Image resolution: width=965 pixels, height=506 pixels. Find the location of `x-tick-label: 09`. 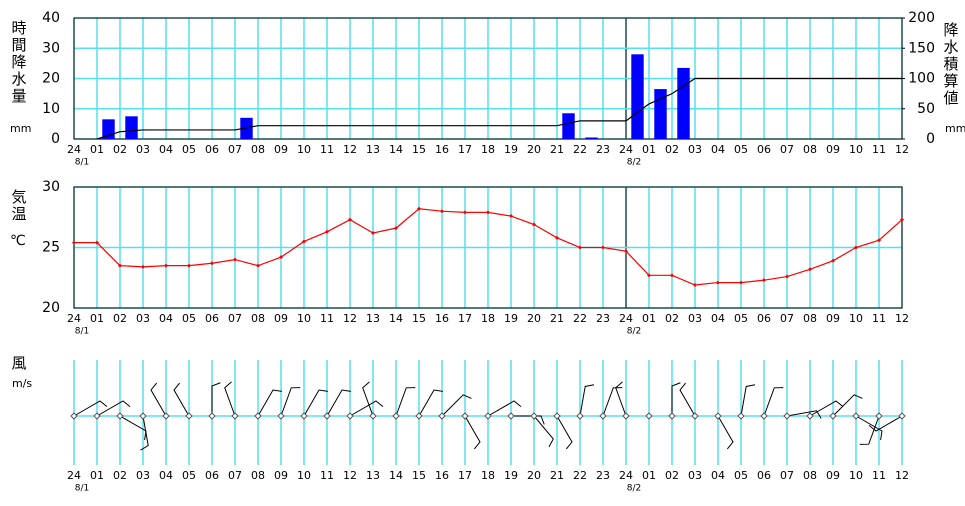

x-tick-label: 09 is located at coordinates (281, 475).